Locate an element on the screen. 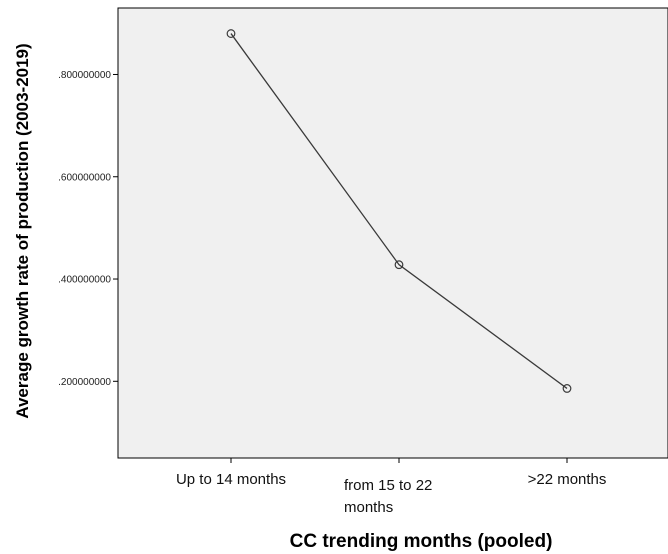  y-tick-label: .800000000 is located at coordinates (84, 75).